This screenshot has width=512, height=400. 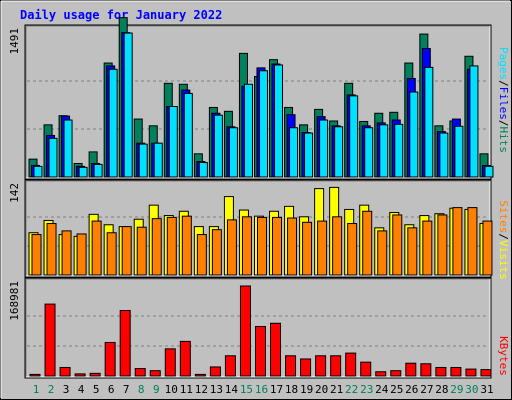 What do you see at coordinates (156, 389) in the screenshot?
I see `x-tick-label-day-9: 9` at bounding box center [156, 389].